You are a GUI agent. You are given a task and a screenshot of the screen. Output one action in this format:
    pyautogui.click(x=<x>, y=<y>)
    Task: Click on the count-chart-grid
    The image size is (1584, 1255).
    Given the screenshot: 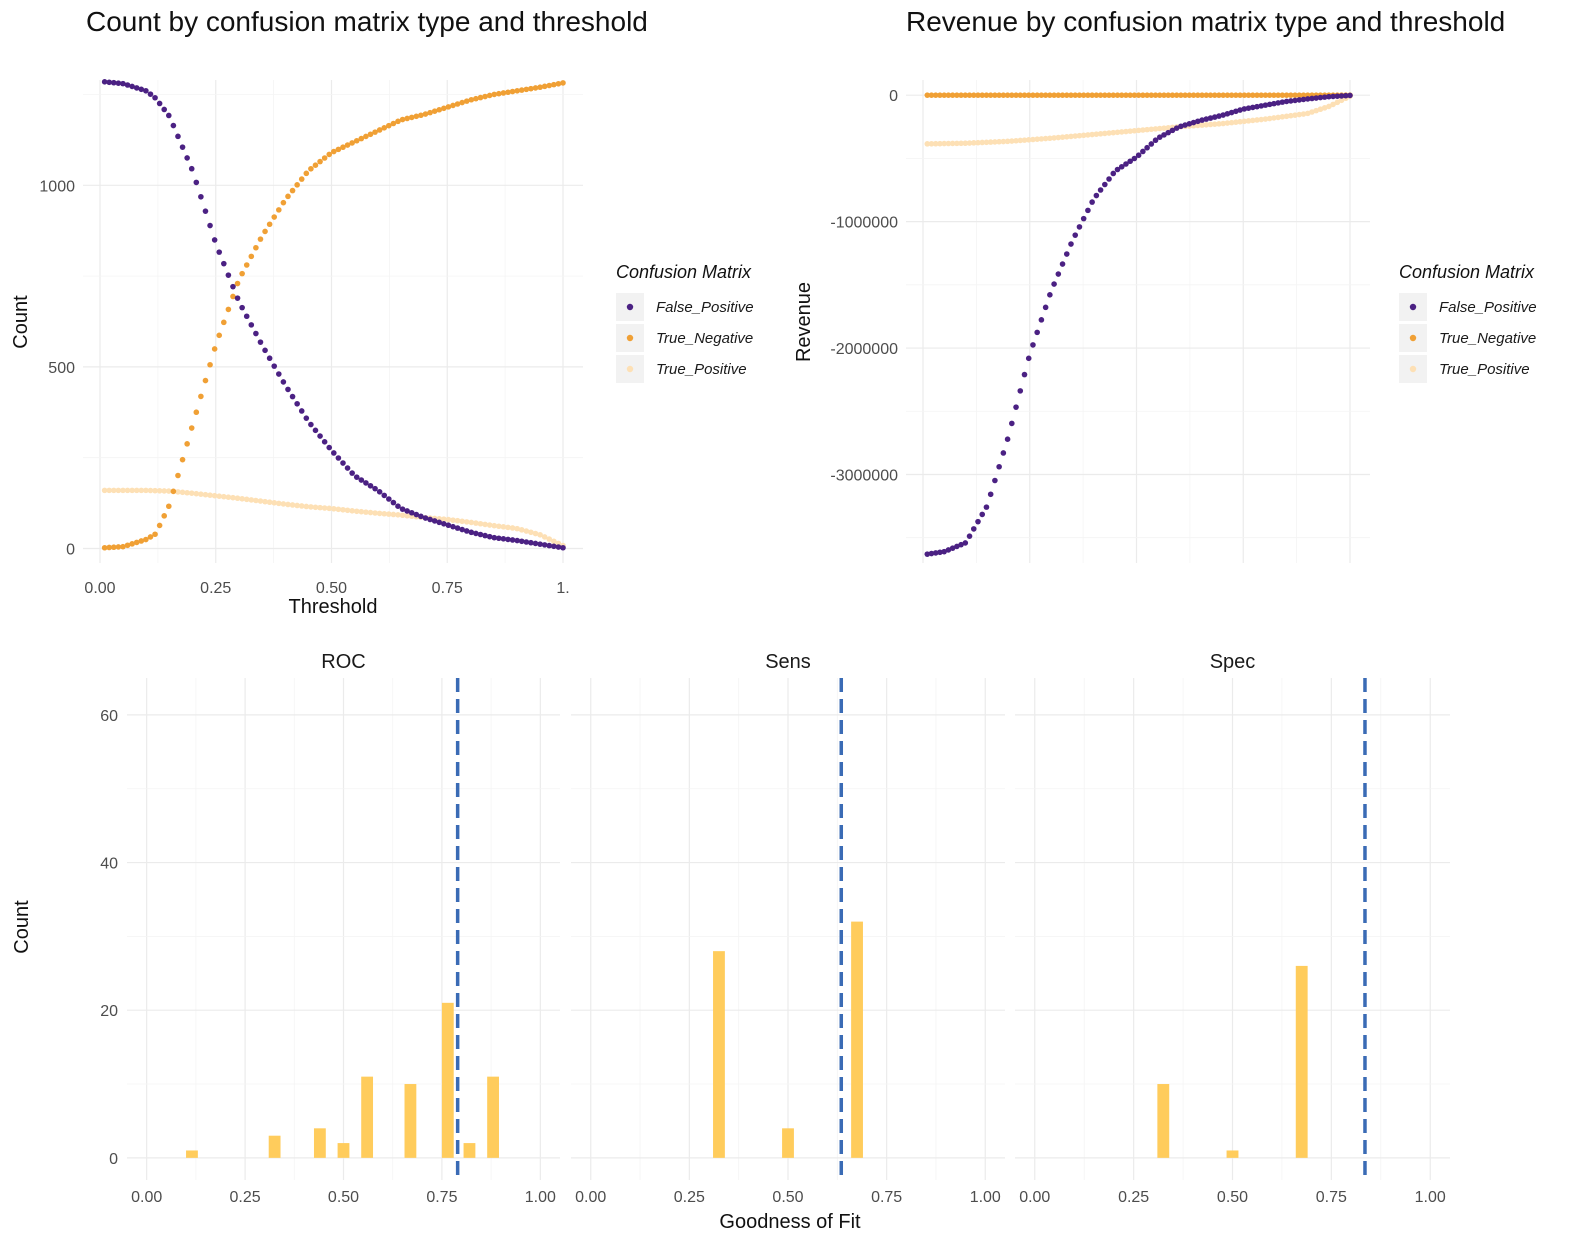 What is the action you would take?
    pyautogui.click(x=333, y=321)
    